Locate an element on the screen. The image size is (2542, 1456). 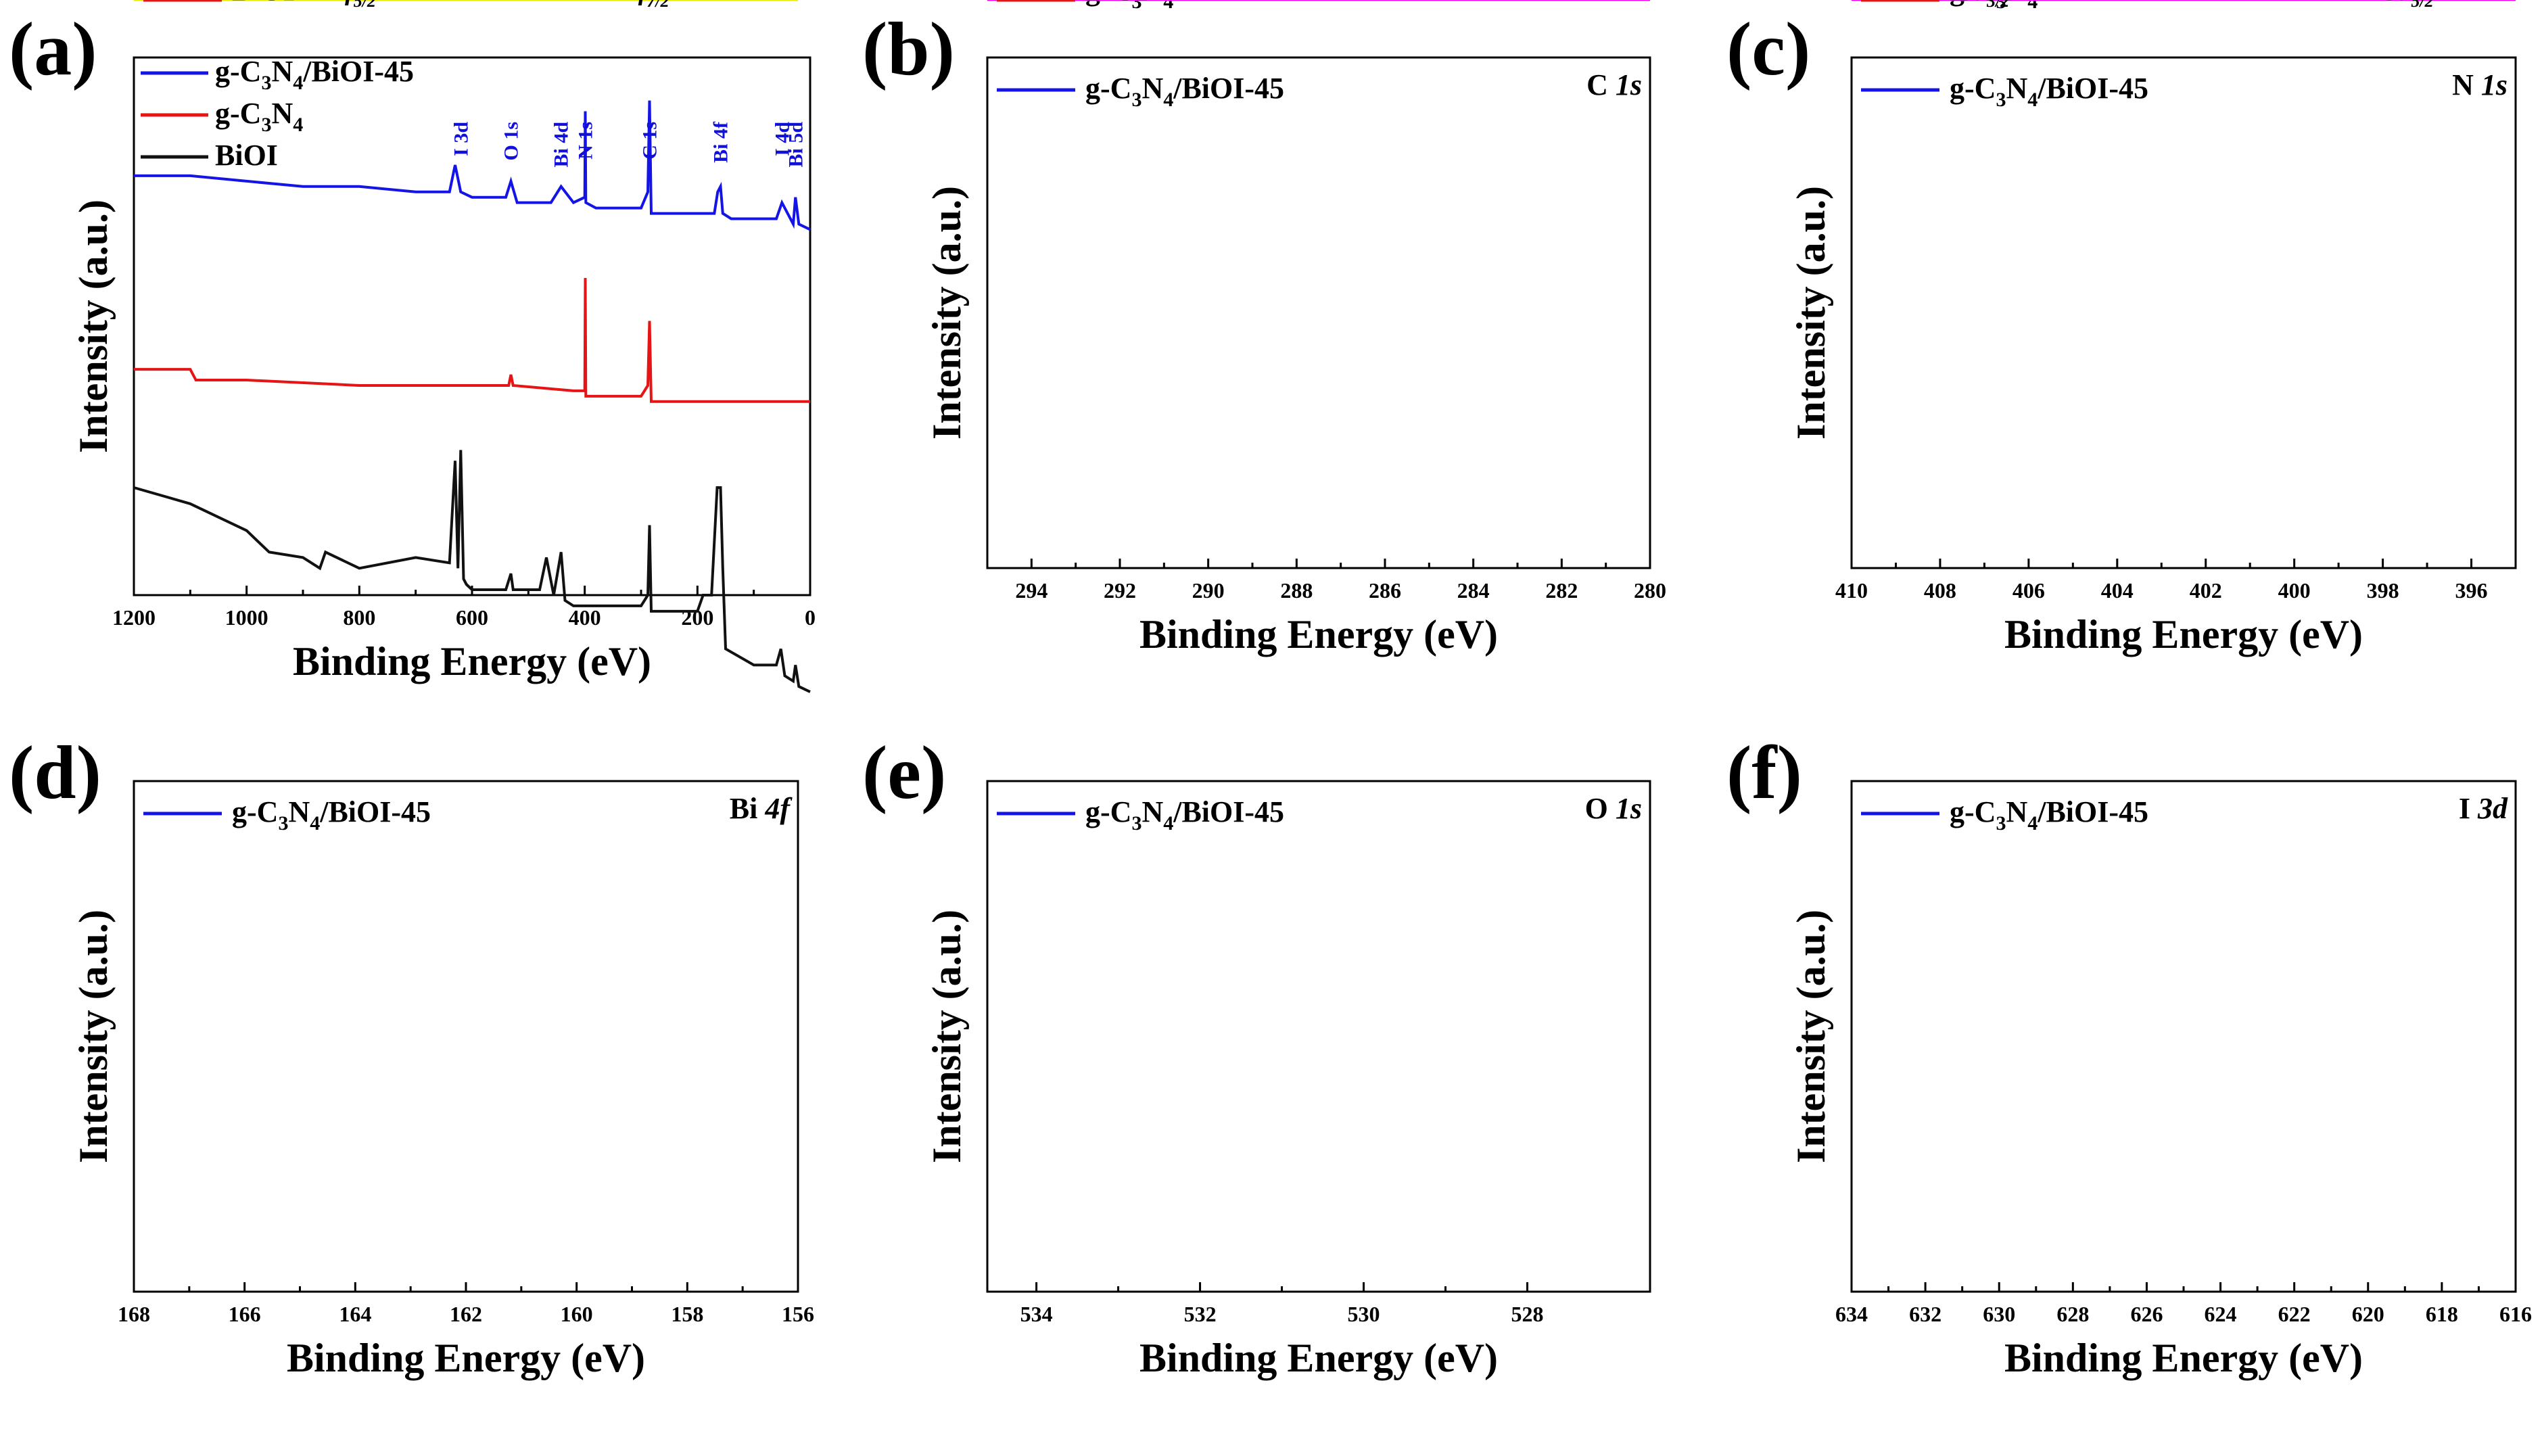
x-tick-label: 630 is located at coordinates (1999, 1314).